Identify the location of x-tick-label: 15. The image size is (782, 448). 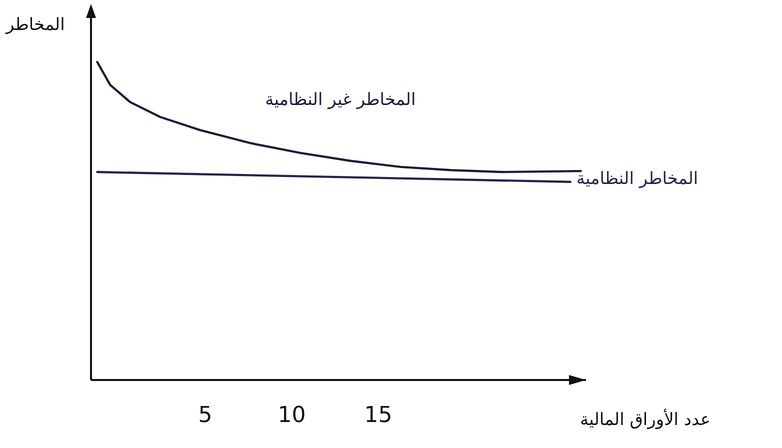
(378, 415).